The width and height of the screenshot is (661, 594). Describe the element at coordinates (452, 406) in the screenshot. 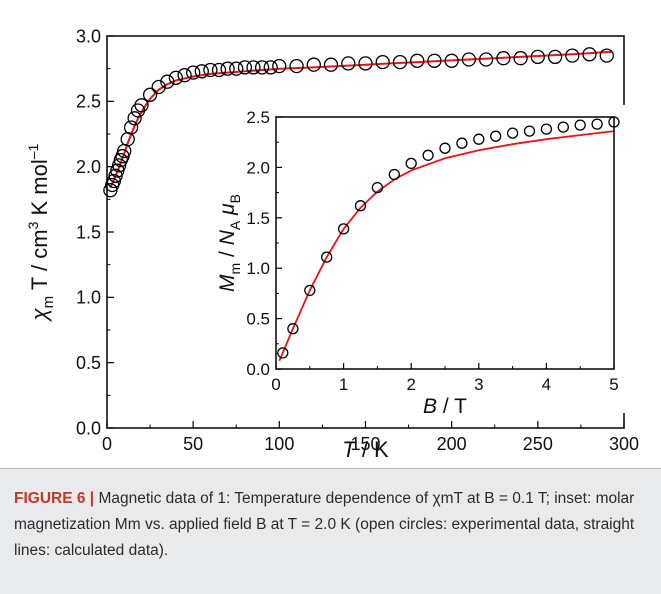

I see `inset-x-axis-unit: / T` at that location.